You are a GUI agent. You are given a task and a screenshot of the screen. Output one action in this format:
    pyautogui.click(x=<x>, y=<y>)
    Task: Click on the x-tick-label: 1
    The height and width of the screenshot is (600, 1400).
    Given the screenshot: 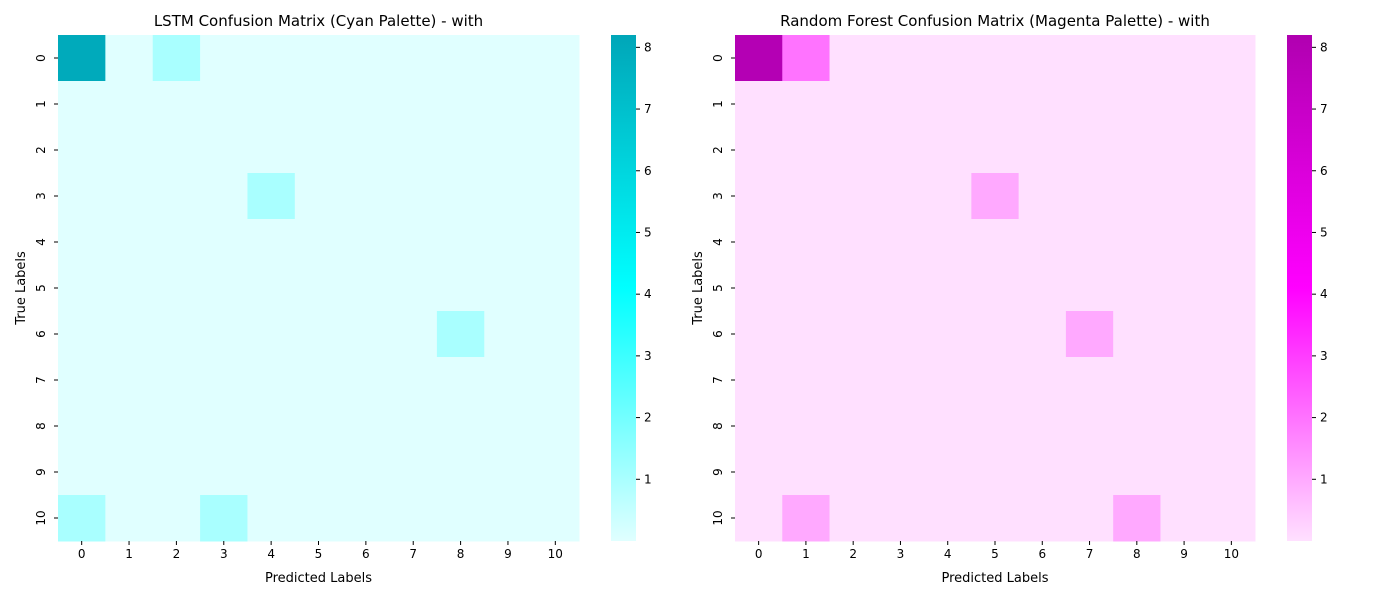 What is the action you would take?
    pyautogui.click(x=806, y=554)
    